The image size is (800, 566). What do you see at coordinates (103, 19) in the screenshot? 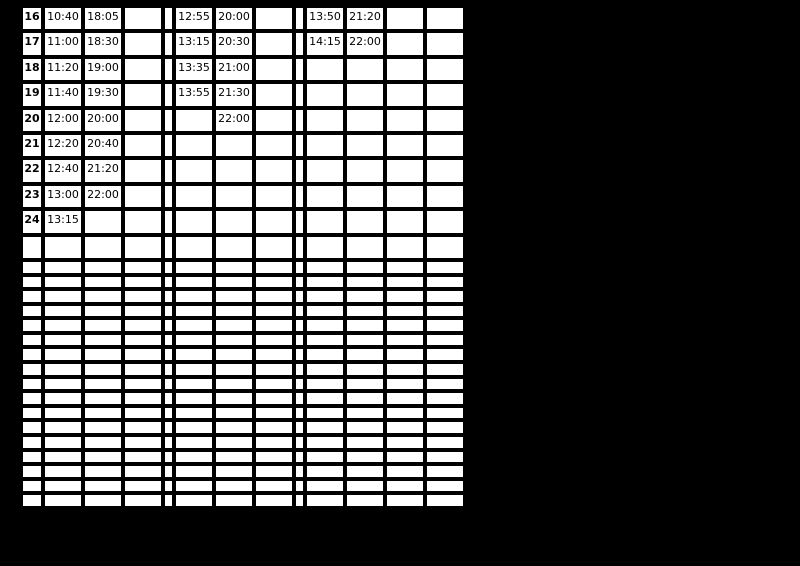
I see `time-cell: 18:05` at bounding box center [103, 19].